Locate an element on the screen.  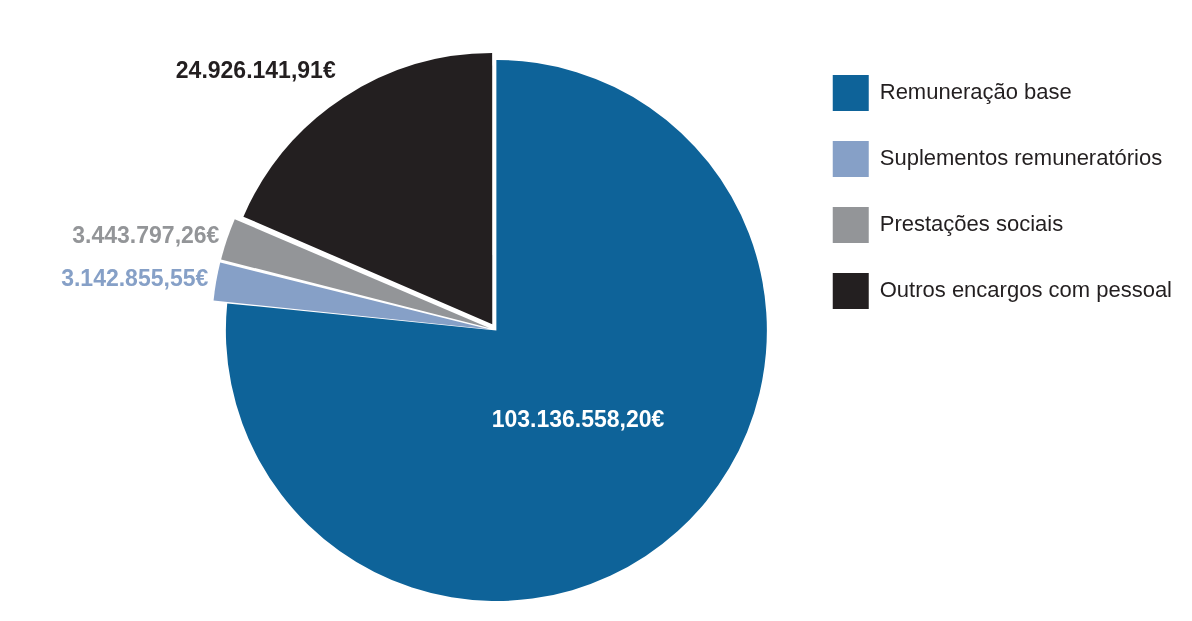
legend-label: Suplementos remuneratórios is located at coordinates (1021, 158).